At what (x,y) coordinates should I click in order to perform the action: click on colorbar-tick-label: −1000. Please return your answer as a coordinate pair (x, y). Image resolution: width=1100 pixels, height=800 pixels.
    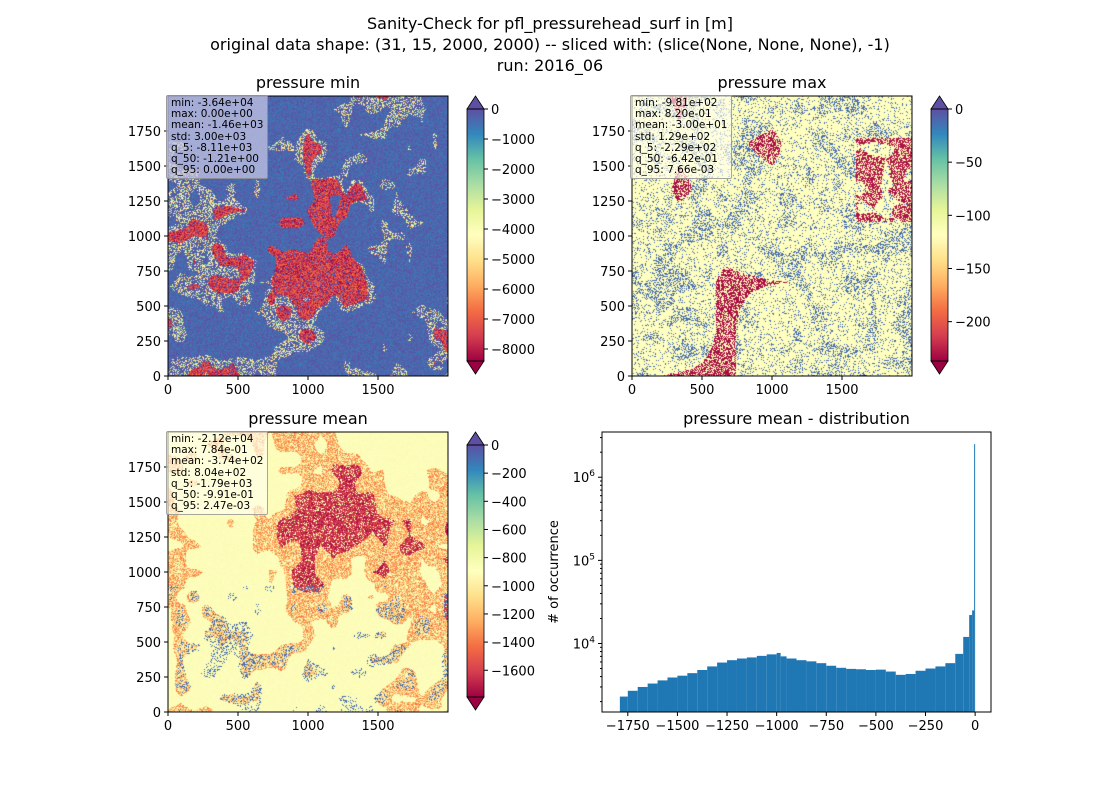
    Looking at the image, I should click on (513, 140).